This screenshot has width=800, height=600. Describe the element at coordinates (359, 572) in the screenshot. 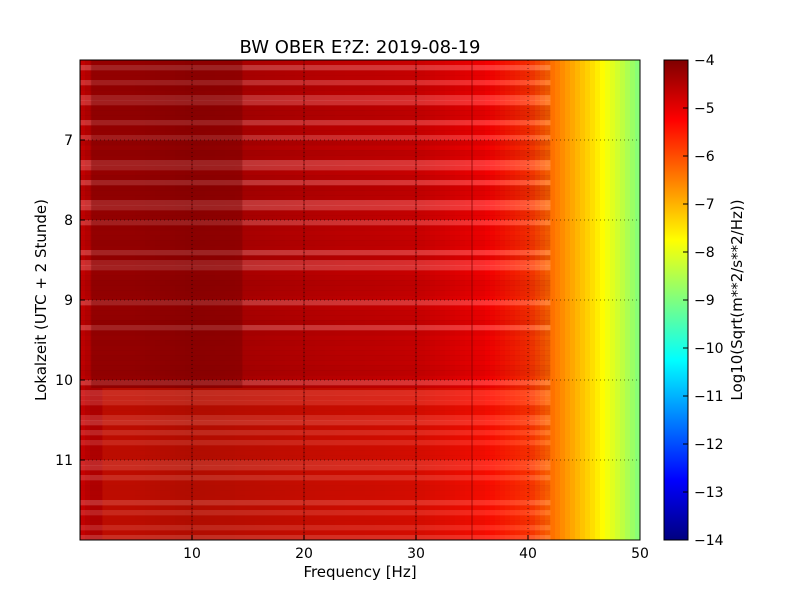

I see `x-axis-label: Frequency [Hz]` at that location.